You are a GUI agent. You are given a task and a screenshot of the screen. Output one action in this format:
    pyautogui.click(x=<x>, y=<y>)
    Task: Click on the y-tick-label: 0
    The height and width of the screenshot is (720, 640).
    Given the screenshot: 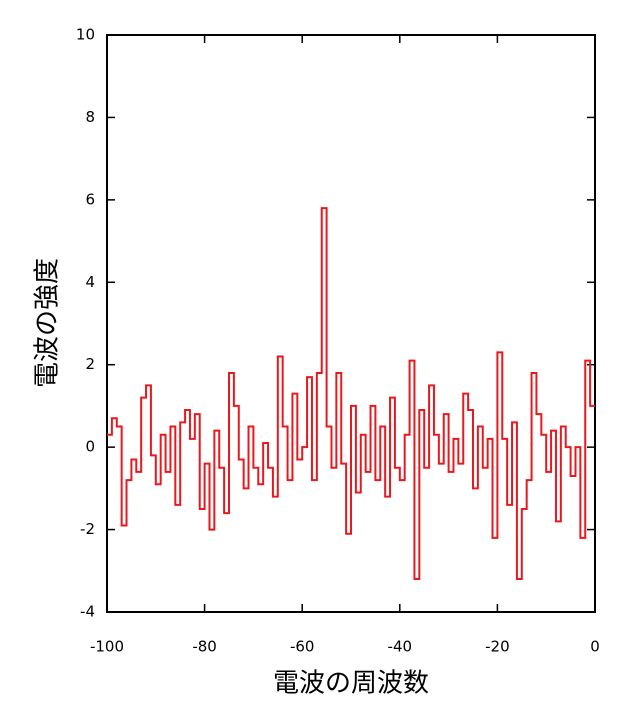 What is the action you would take?
    pyautogui.click(x=90, y=447)
    